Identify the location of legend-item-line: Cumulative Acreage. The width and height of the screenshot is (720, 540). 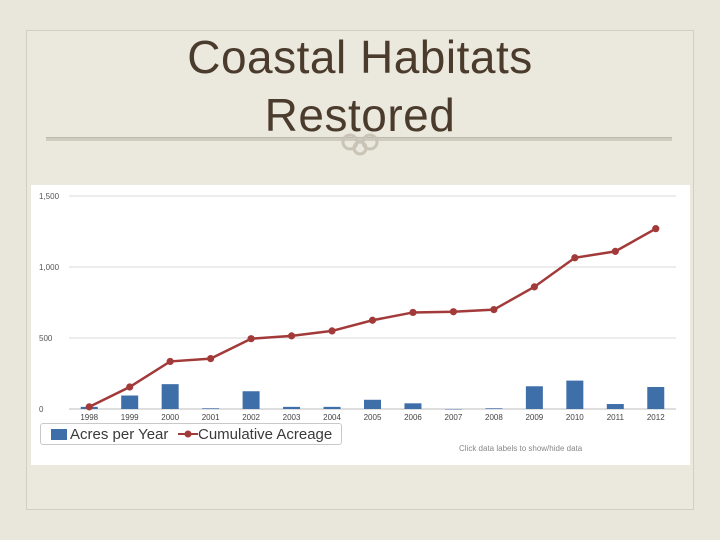
(255, 434).